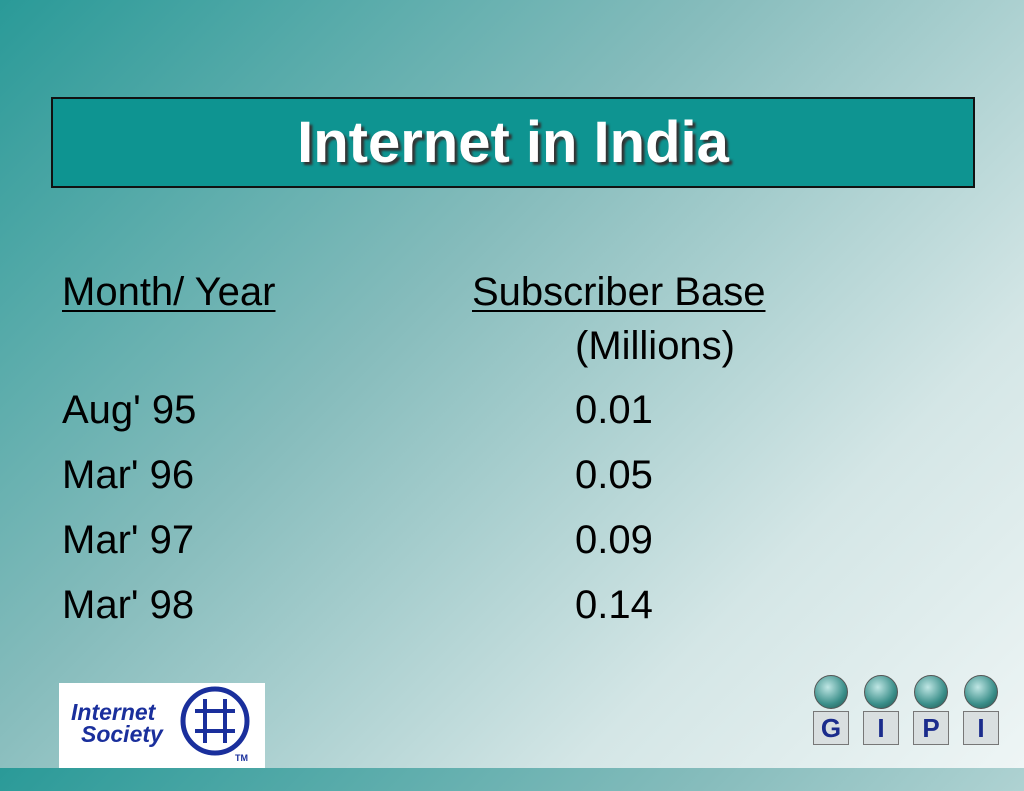 Image resolution: width=1024 pixels, height=791 pixels. I want to click on logo-text: TM, so click(241, 758).